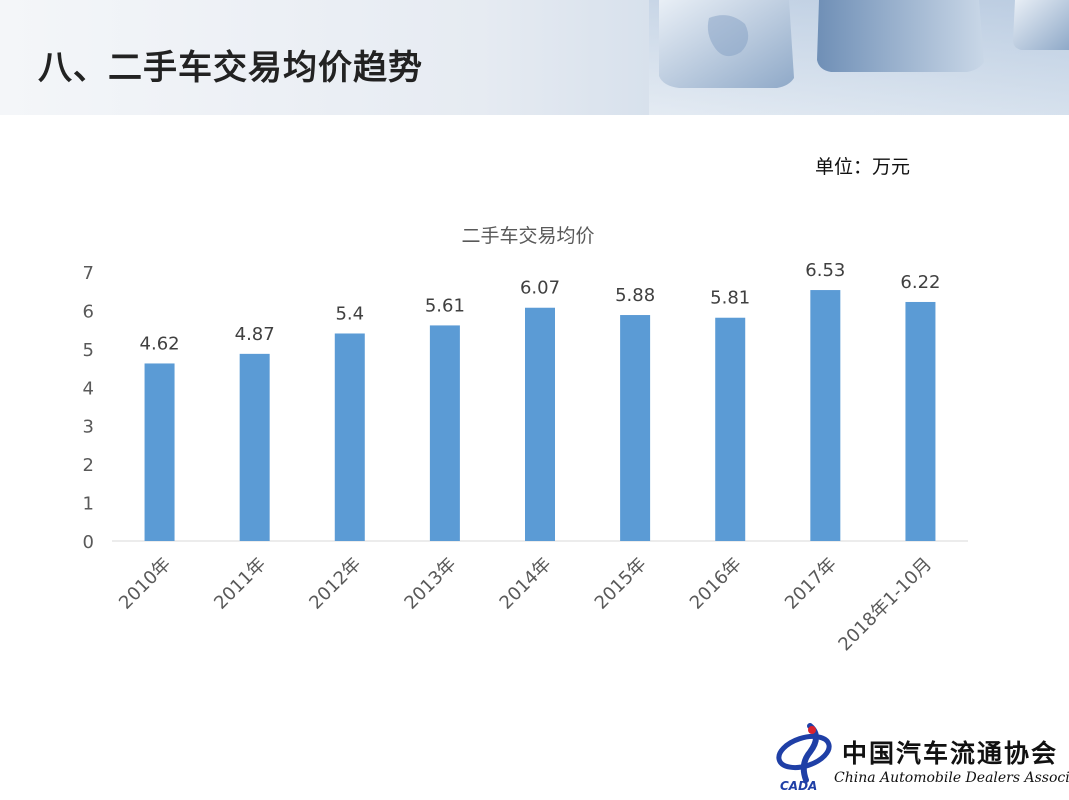  What do you see at coordinates (526, 584) in the screenshot?
I see `x-tick-label: 2014年` at bounding box center [526, 584].